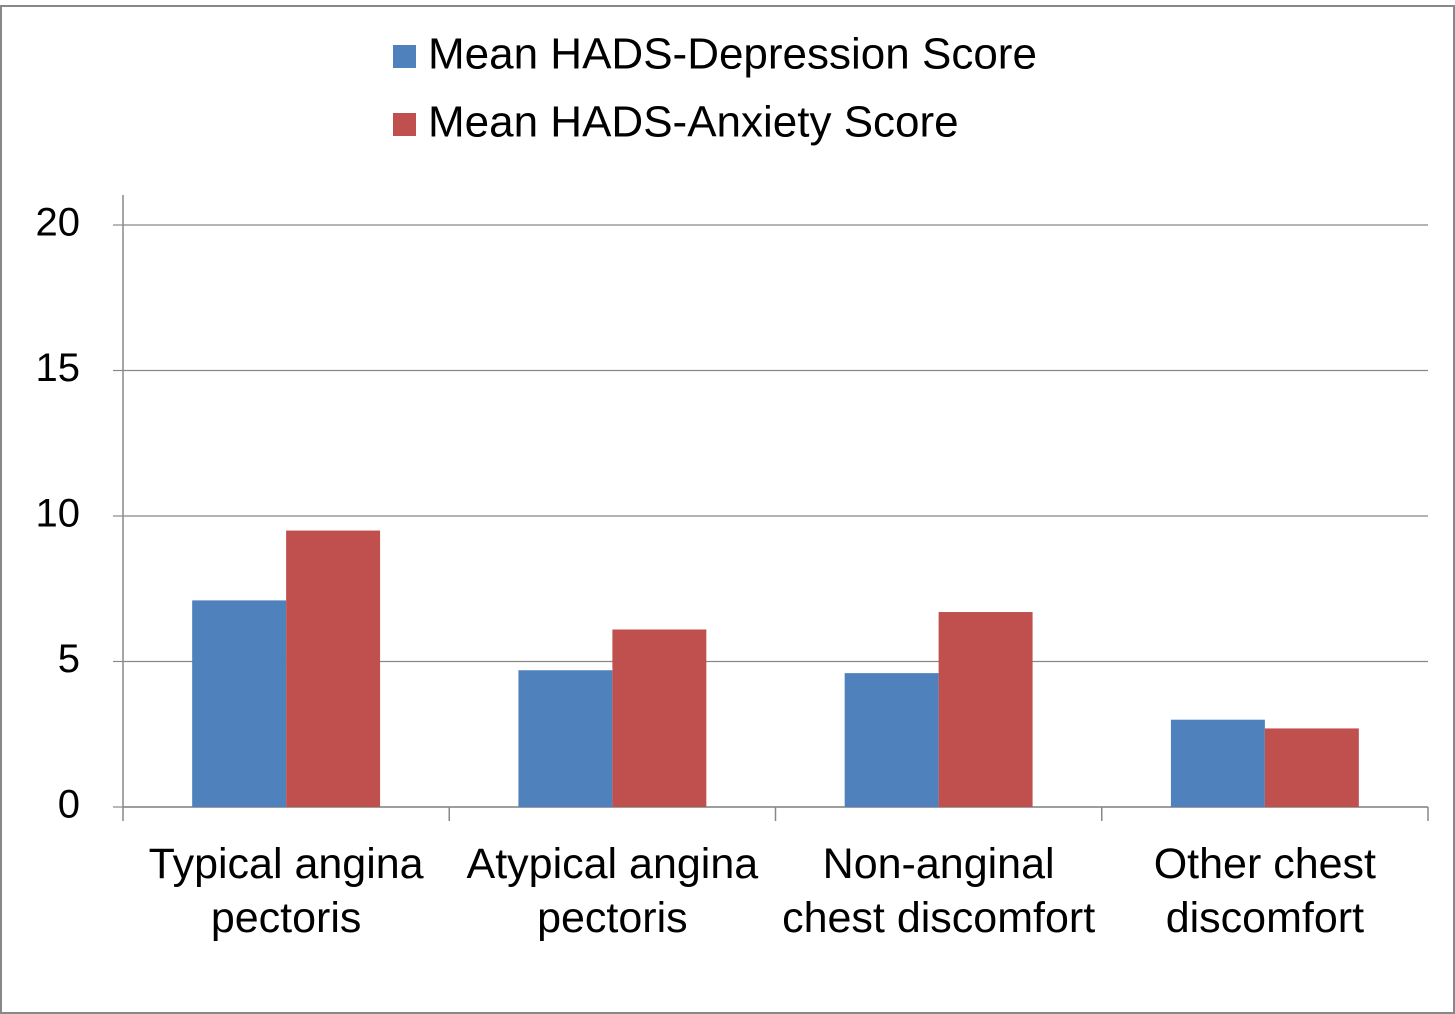 The image size is (1455, 1014). I want to click on y-tick-label: 15, so click(58, 368).